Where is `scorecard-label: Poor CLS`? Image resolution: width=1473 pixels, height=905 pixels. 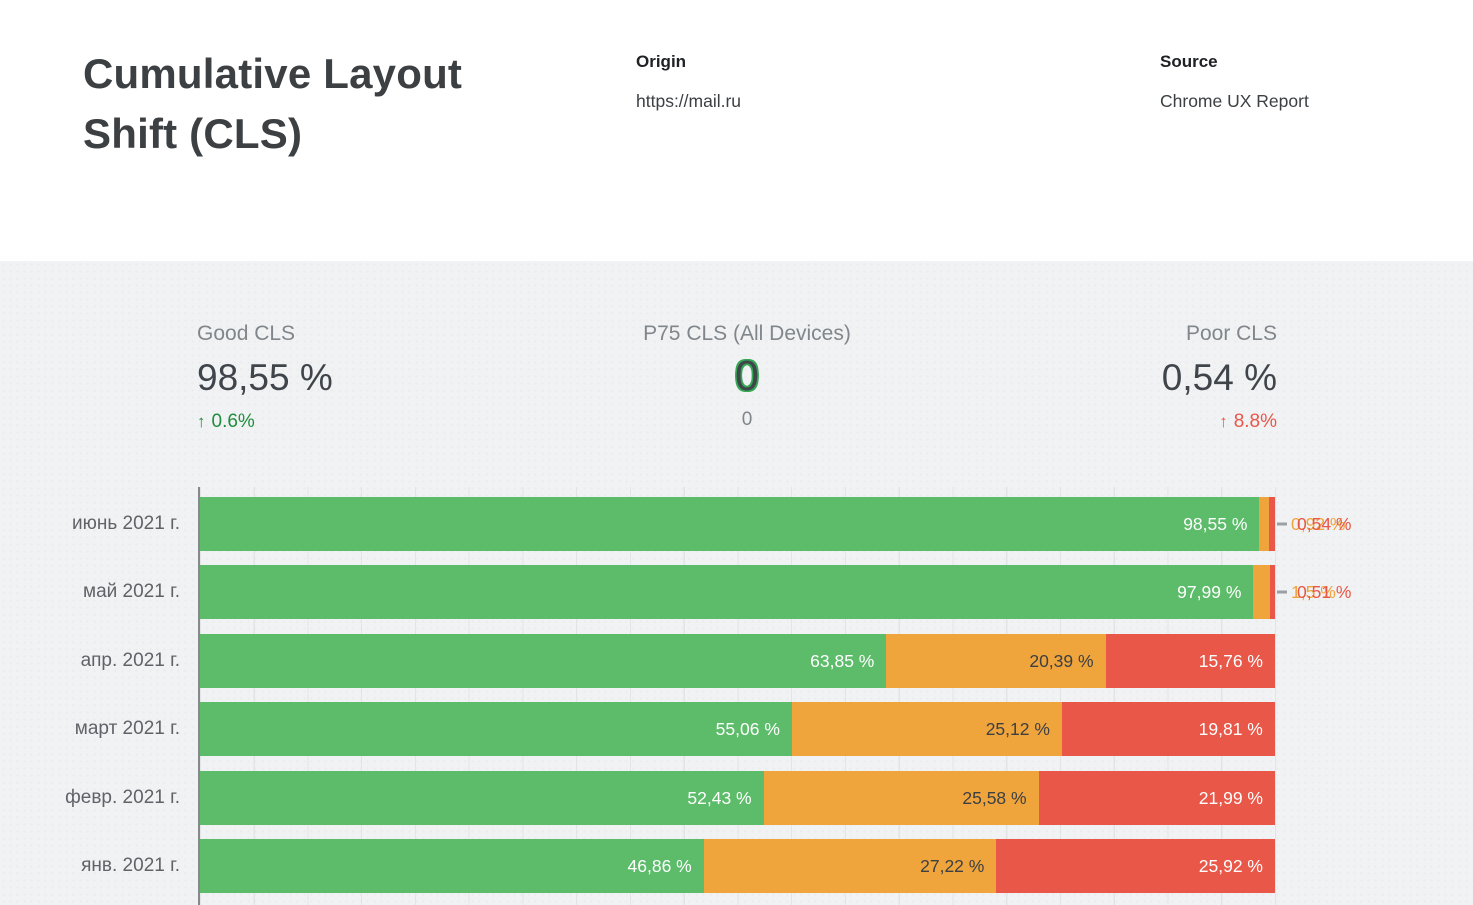
scorecard-label: Poor CLS is located at coordinates (1231, 333).